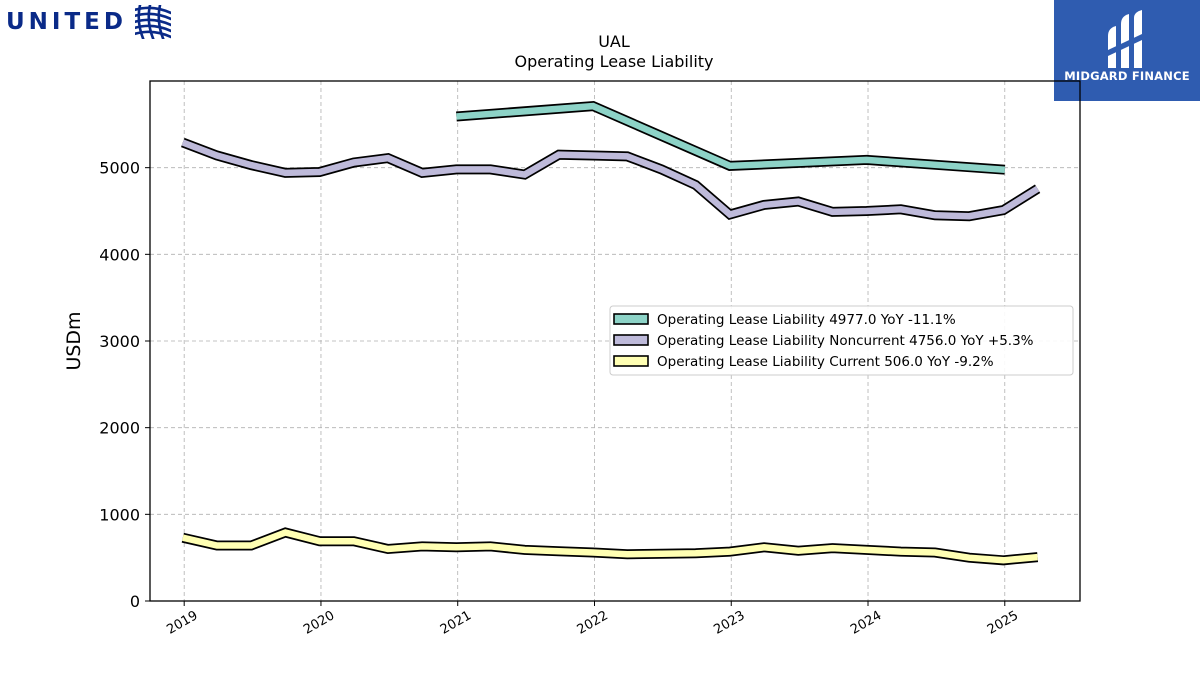  Describe the element at coordinates (456, 623) in the screenshot. I see `x-tick-label: 2021` at that location.